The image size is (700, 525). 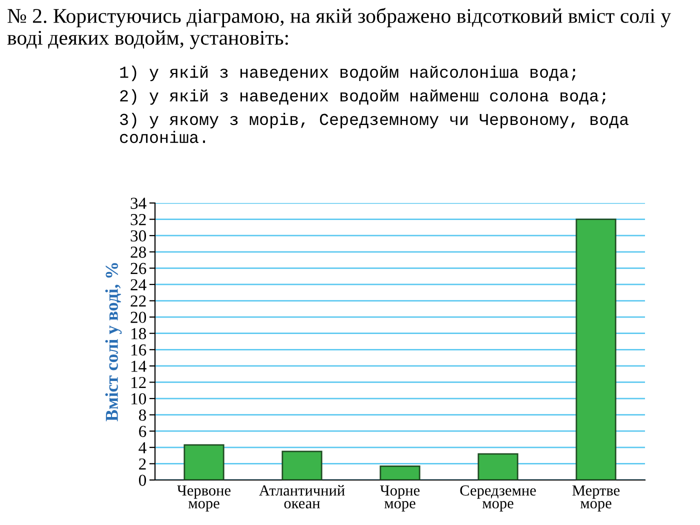 What do you see at coordinates (348, 74) in the screenshot?
I see `text: 1) у якій з наведених водойм найсолоніша вода;` at bounding box center [348, 74].